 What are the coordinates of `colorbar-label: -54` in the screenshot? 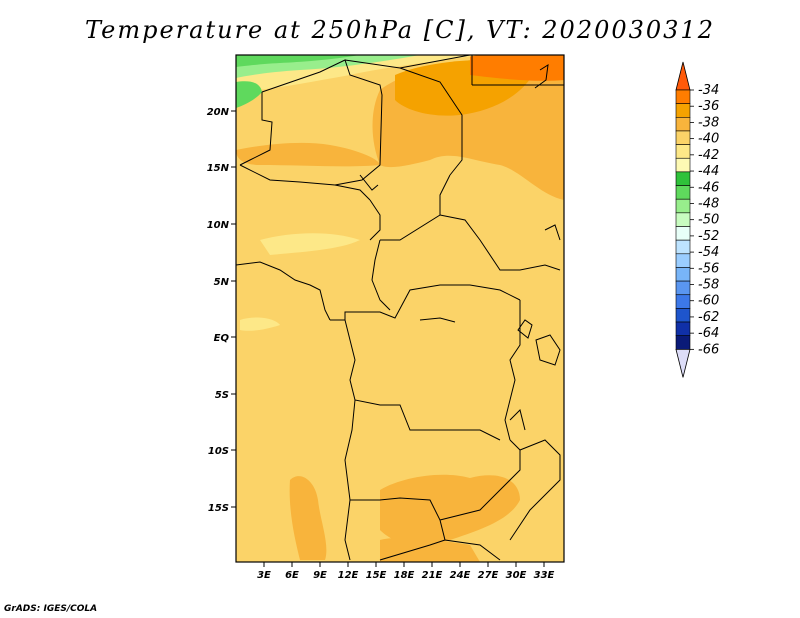 It's located at (708, 252).